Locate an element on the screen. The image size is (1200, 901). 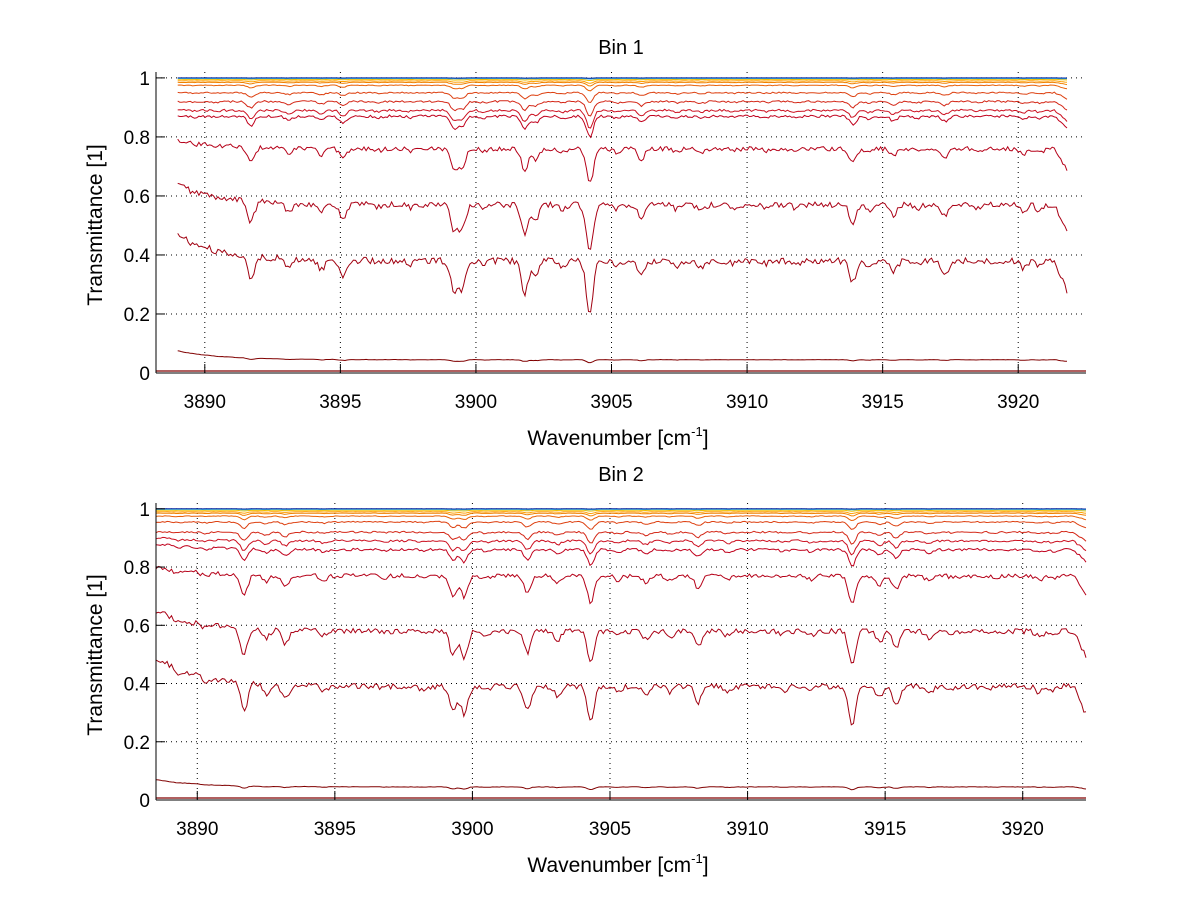
plot-title: Bin 1 is located at coordinates (621, 48).